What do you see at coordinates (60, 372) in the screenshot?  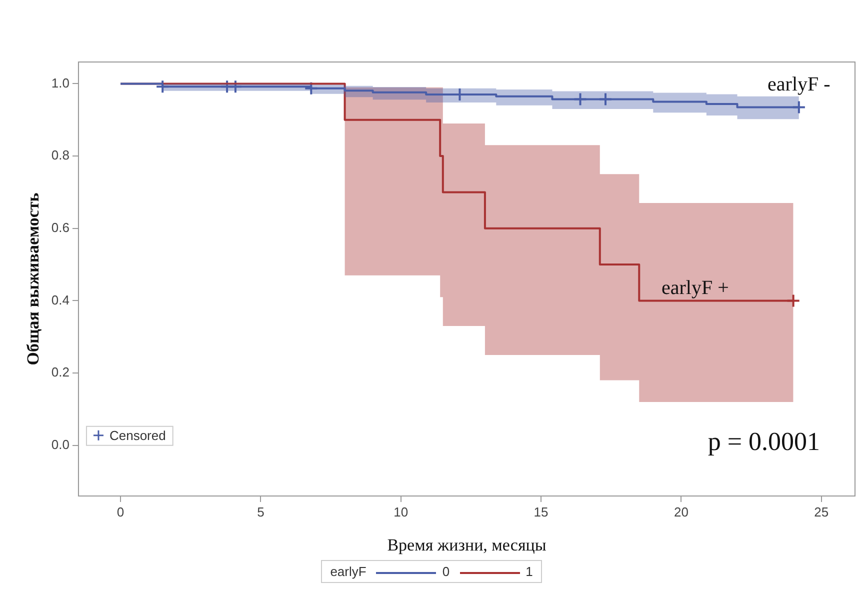 I see `y-tick-label: 0.2` at bounding box center [60, 372].